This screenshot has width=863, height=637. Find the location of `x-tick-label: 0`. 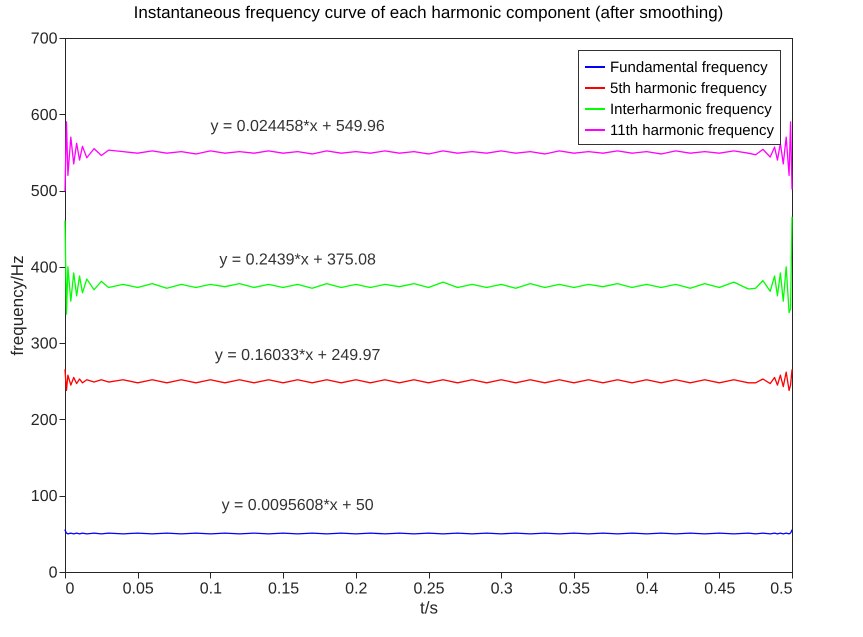

x-tick-label: 0 is located at coordinates (70, 589).